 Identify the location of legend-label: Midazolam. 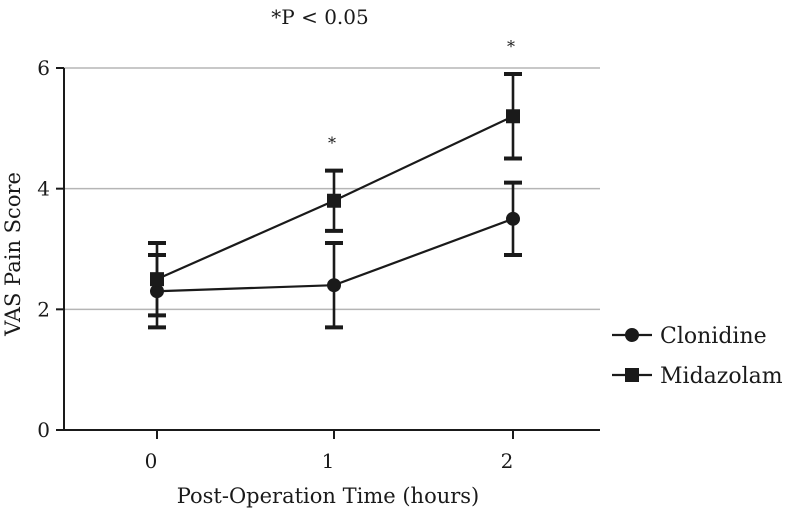
(721, 376).